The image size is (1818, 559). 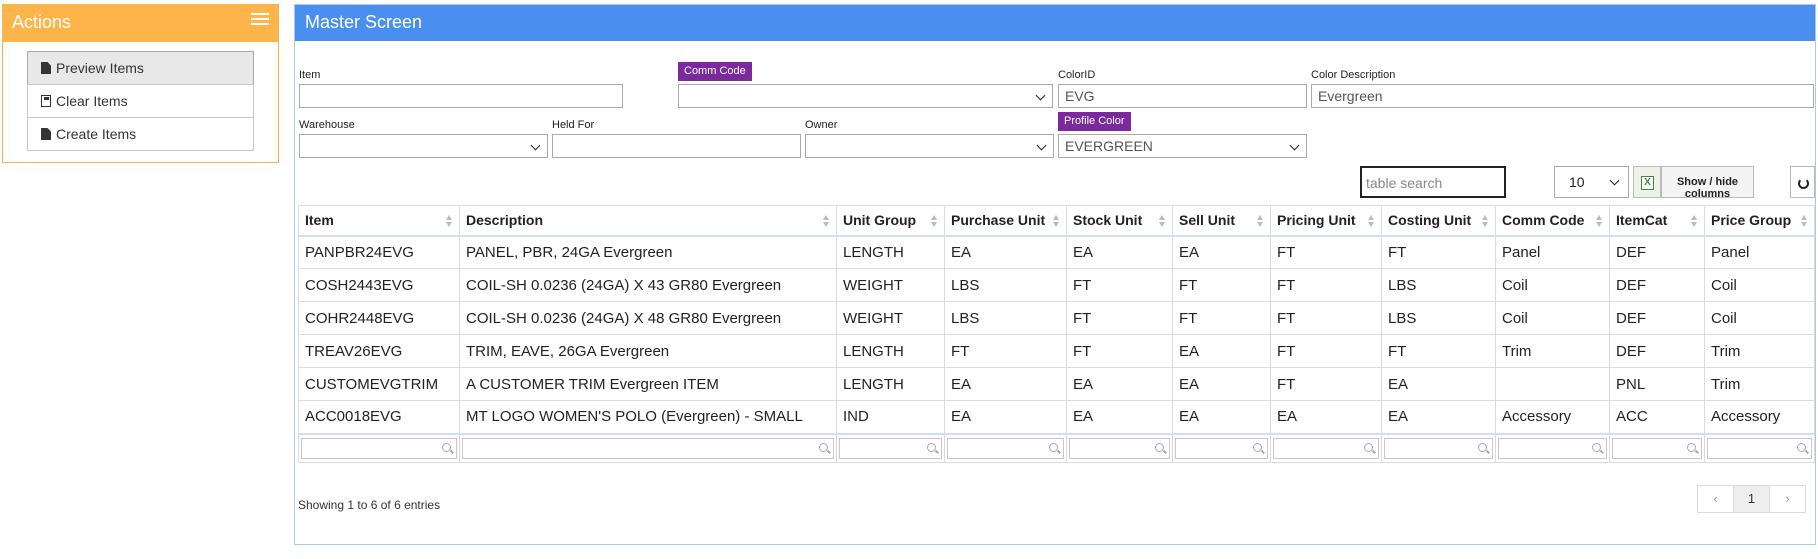 What do you see at coordinates (1647, 182) in the screenshot?
I see `excel-export-button: X` at bounding box center [1647, 182].